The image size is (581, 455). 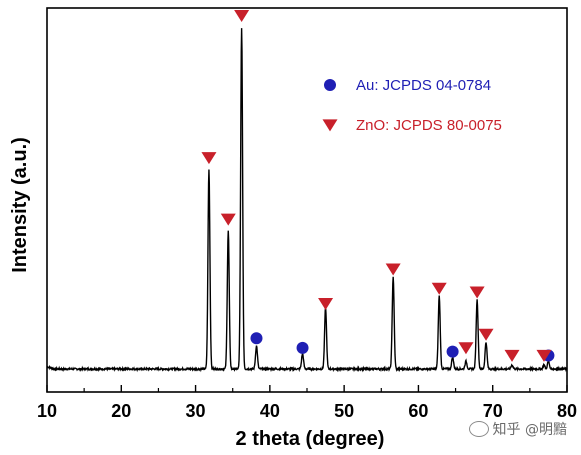 What do you see at coordinates (567, 411) in the screenshot?
I see `x-tick-label: 80` at bounding box center [567, 411].